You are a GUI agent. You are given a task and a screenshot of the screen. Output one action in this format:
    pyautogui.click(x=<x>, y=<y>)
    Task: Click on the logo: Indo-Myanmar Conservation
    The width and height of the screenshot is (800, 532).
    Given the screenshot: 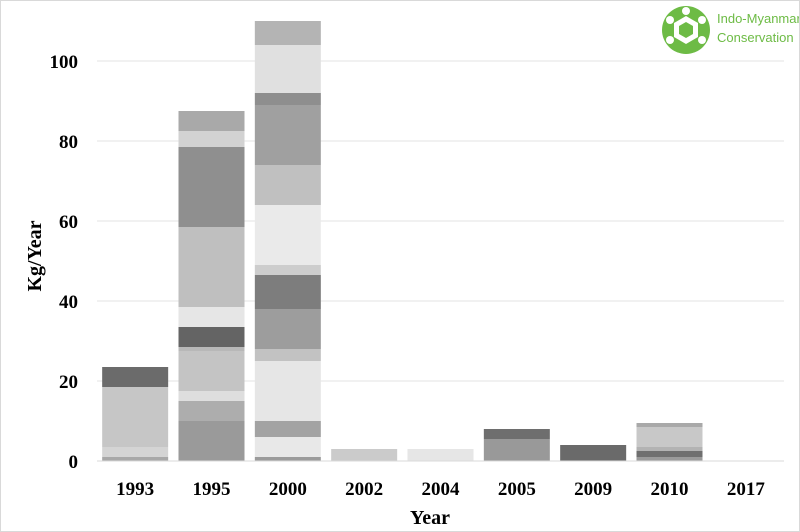 What is the action you would take?
    pyautogui.click(x=730, y=30)
    